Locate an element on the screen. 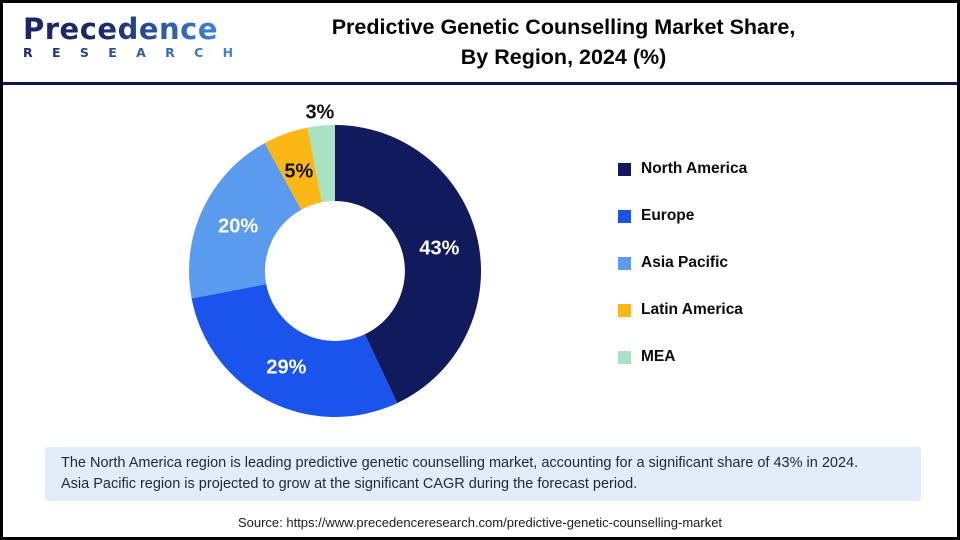 Image resolution: width=960 pixels, height=540 pixels. legend-label: MEA is located at coordinates (658, 356).